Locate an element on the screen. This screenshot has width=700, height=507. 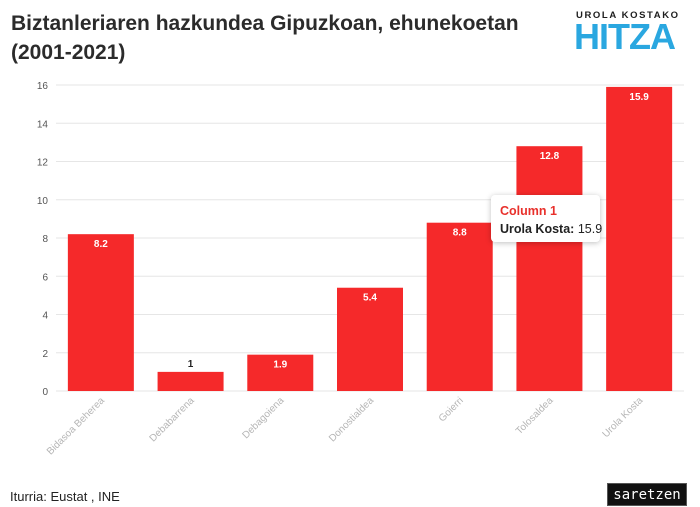
chart-tooltip: Column 1 Urola Kosta: 15.9 is located at coordinates (546, 218).